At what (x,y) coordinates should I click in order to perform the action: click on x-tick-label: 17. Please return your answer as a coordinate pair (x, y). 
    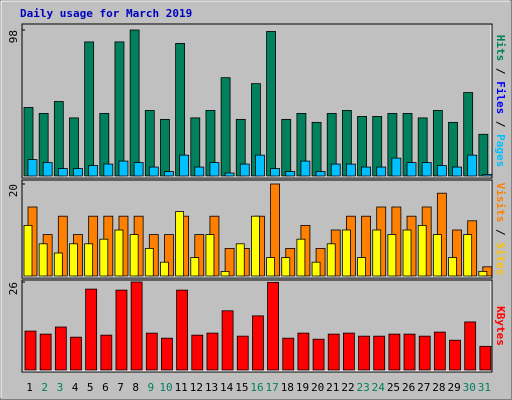
    Looking at the image, I should click on (272, 387).